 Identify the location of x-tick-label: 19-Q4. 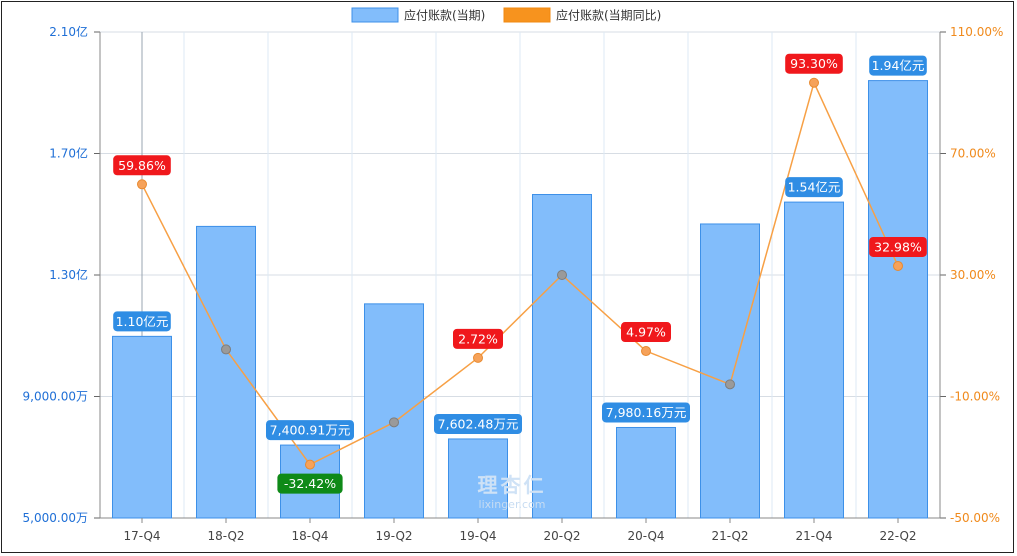
(477, 536).